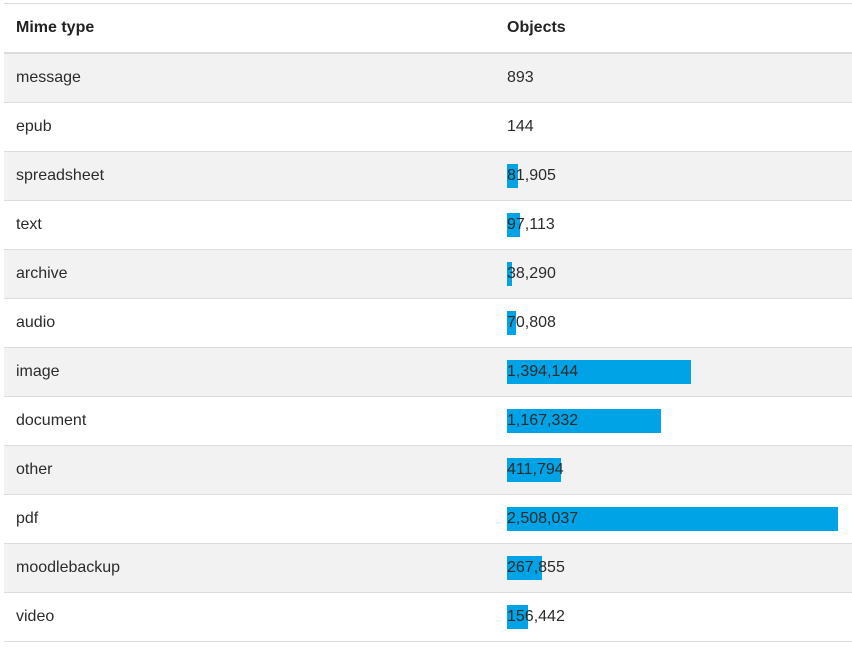 Image resolution: width=852 pixels, height=652 pixels. Describe the element at coordinates (34, 126) in the screenshot. I see `mime-type-cell: epub` at that location.